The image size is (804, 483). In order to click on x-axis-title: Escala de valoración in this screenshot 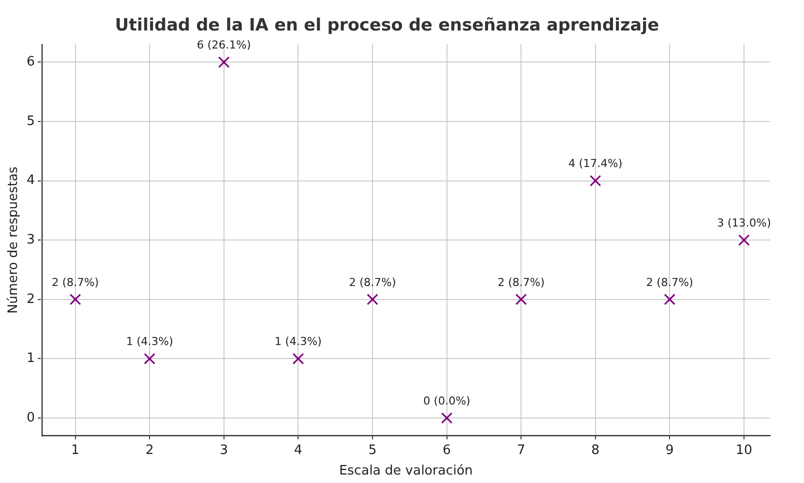, I will do `click(406, 471)`.